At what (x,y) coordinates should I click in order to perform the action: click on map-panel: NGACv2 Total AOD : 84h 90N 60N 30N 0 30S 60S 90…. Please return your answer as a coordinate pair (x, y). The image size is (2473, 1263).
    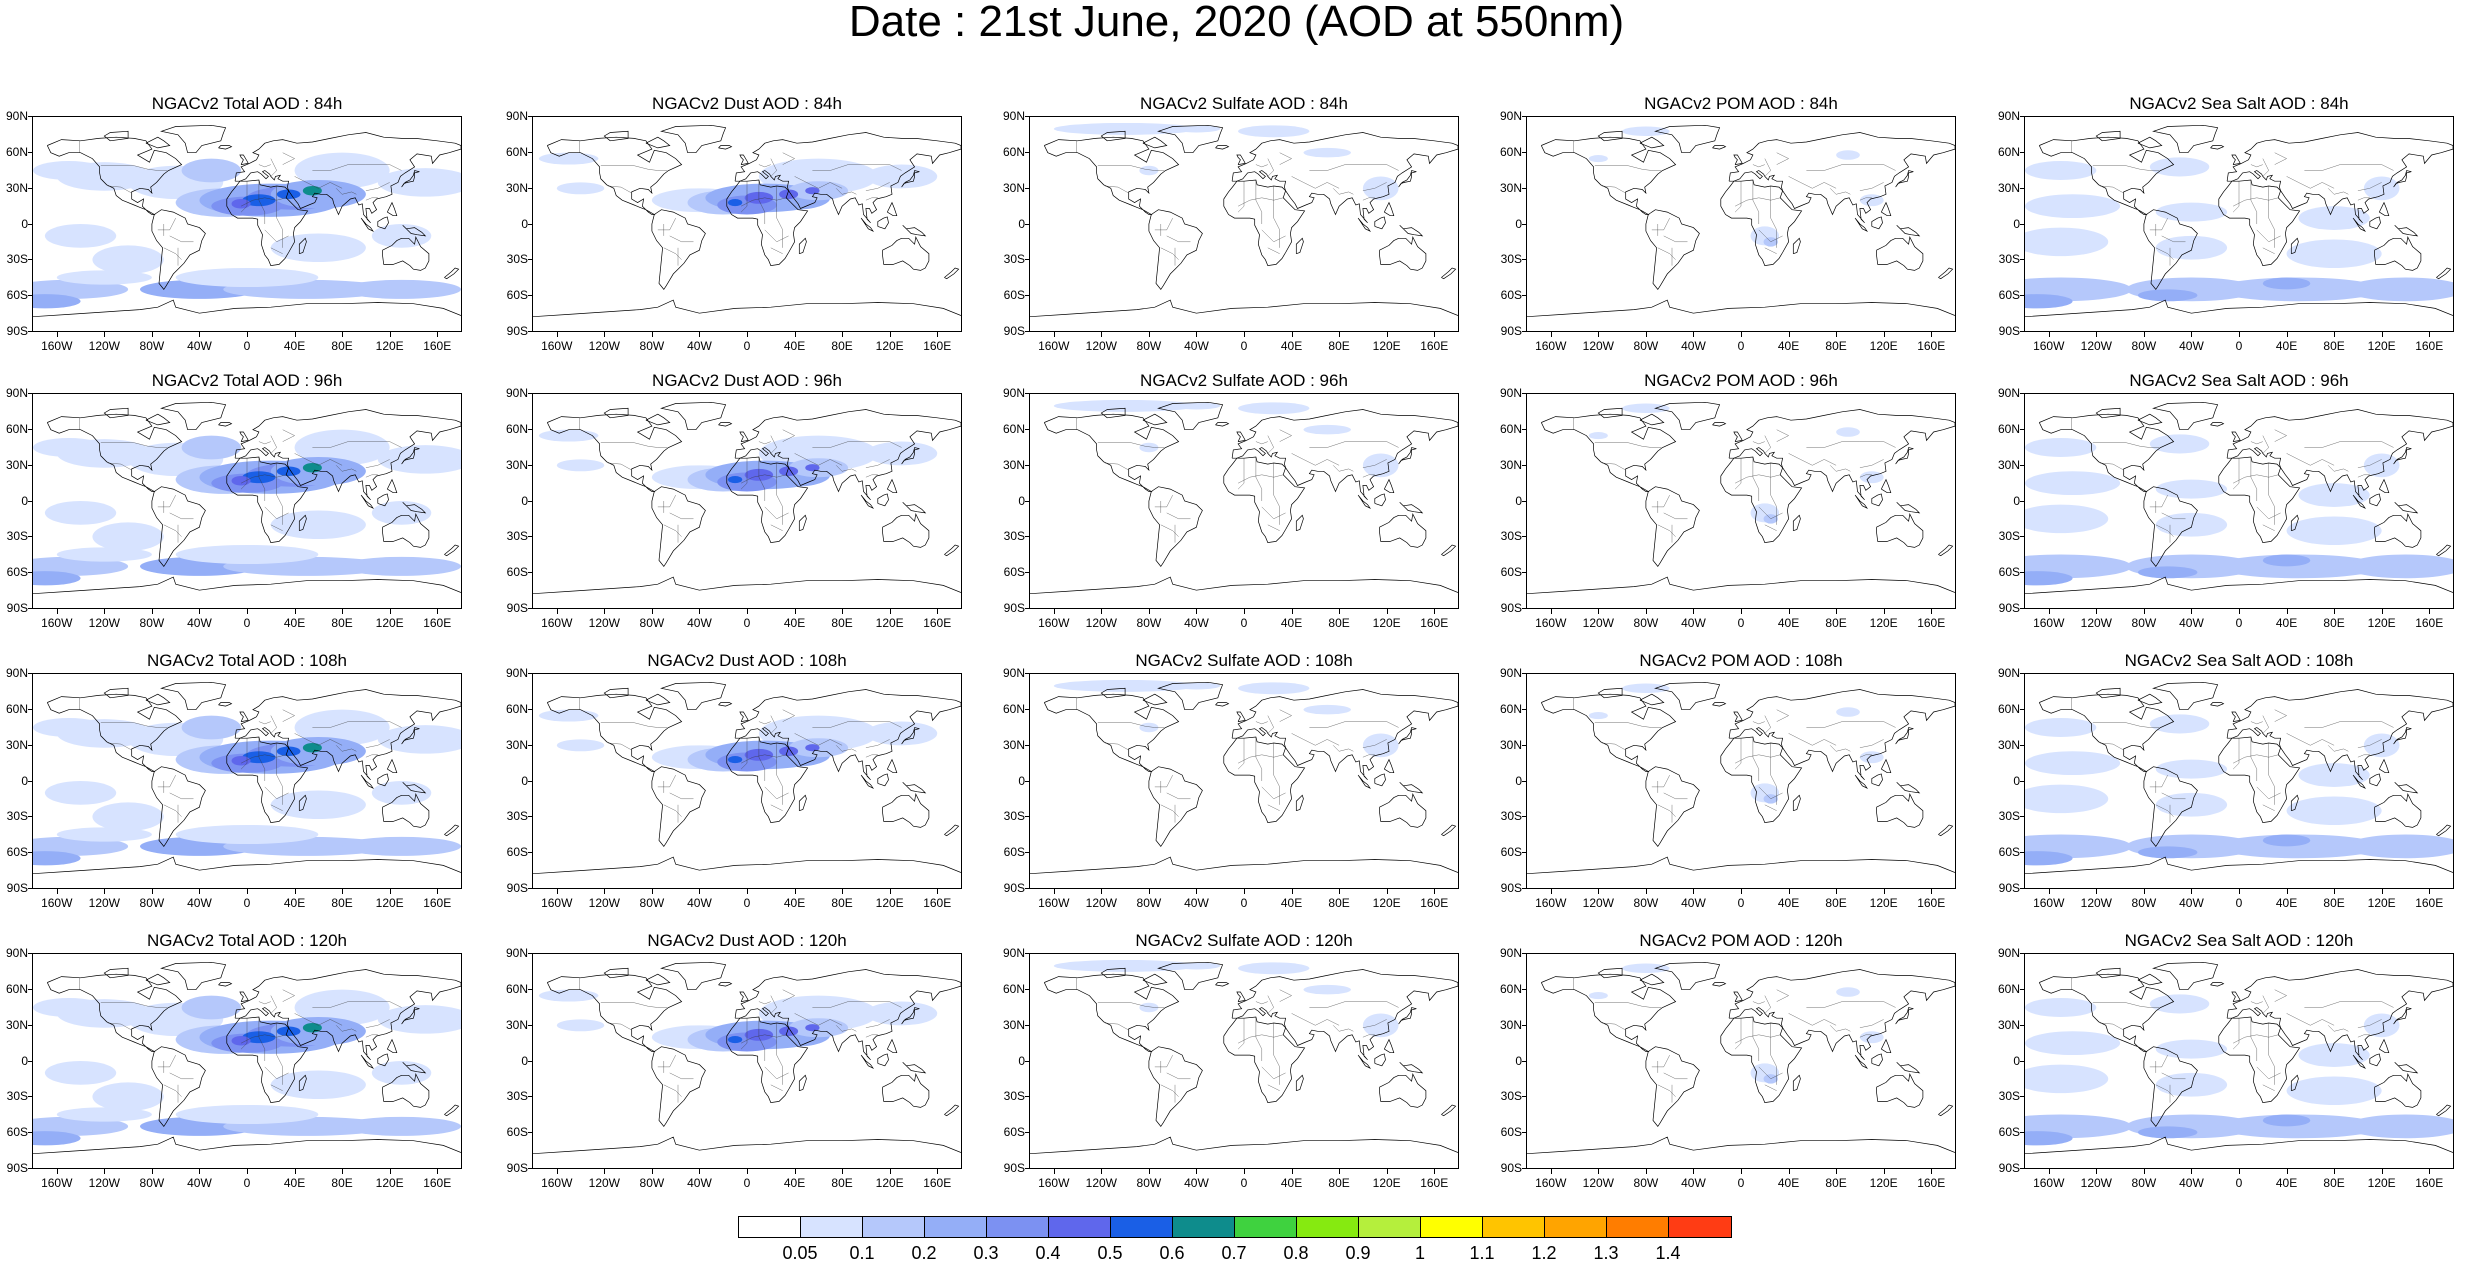
    Looking at the image, I should click on (240, 234).